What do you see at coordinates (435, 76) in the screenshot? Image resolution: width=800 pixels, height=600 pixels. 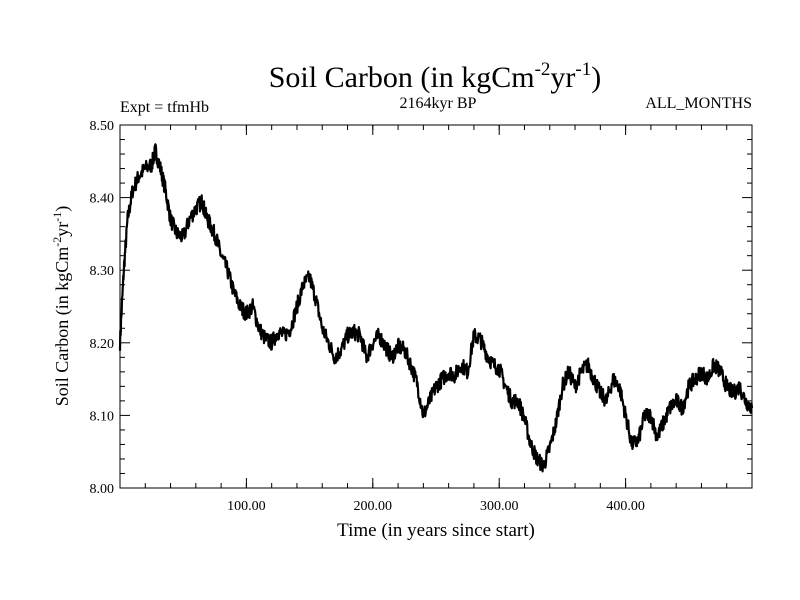 I see `chart-title: Soil Carbon (in kgCm-2yr-1)` at bounding box center [435, 76].